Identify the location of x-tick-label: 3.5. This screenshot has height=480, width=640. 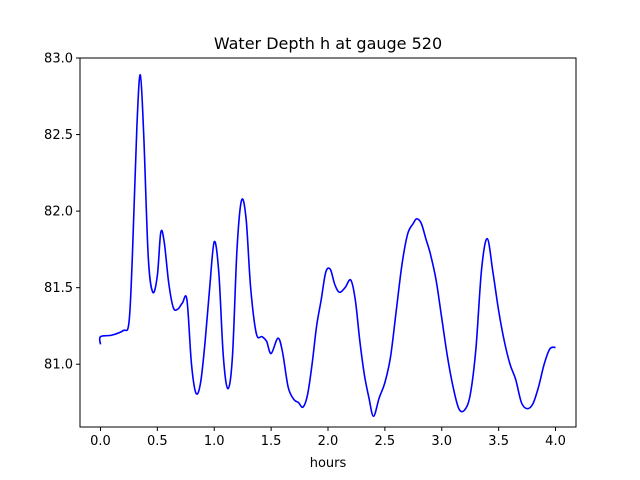
(498, 441).